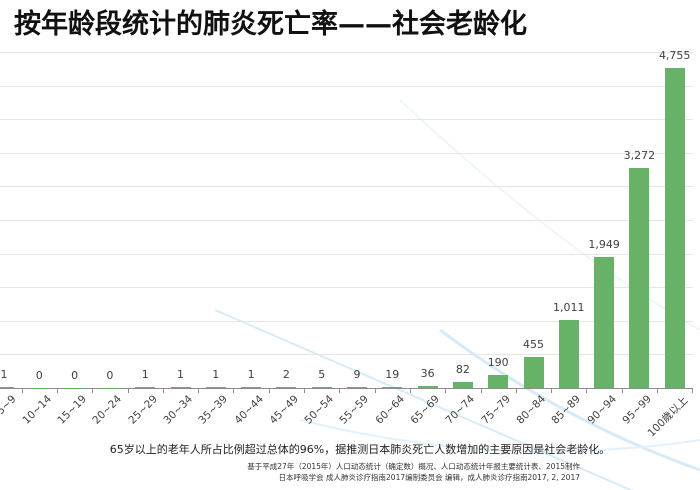  Describe the element at coordinates (498, 363) in the screenshot. I see `value-label: 190` at that location.